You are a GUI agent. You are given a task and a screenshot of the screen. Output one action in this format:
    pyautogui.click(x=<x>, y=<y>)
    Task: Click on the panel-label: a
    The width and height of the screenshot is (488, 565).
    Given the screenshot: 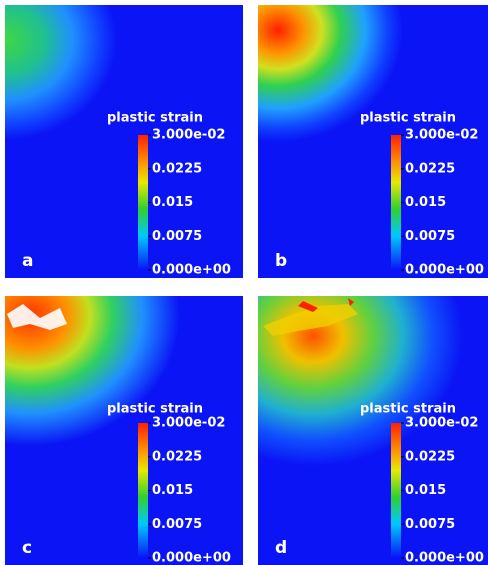 What is the action you would take?
    pyautogui.click(x=27, y=261)
    